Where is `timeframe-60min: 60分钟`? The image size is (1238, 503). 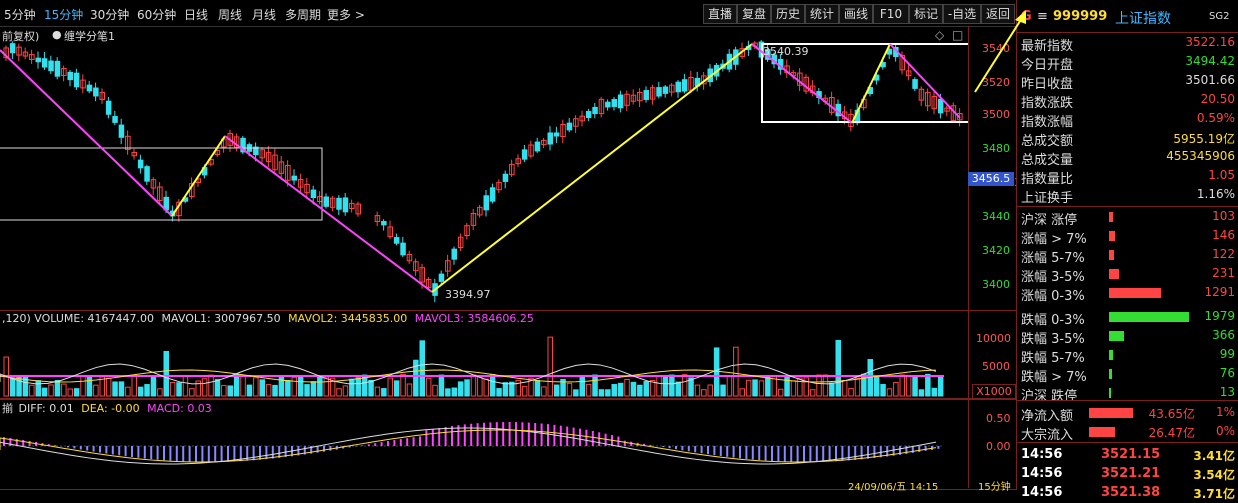
timeframe-60min: 60分钟 is located at coordinates (157, 15).